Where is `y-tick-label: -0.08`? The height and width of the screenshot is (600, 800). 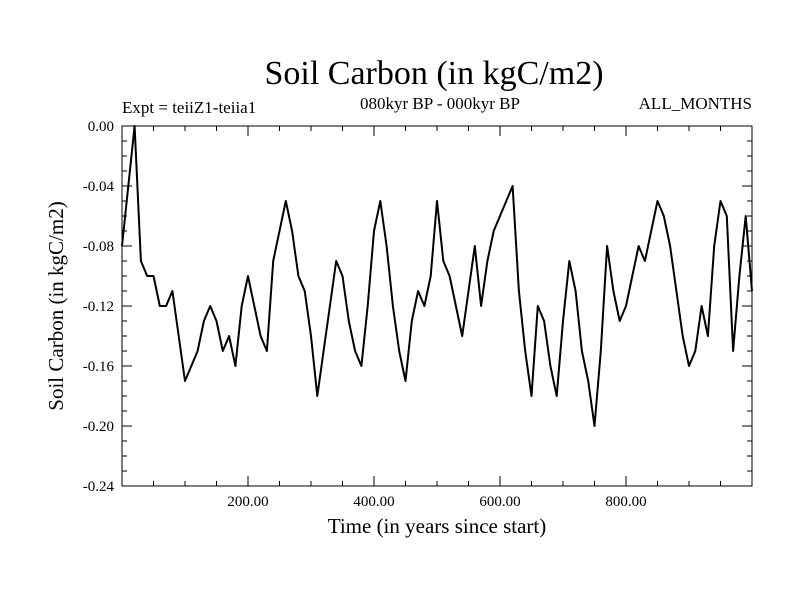
y-tick-label: -0.08 is located at coordinates (98, 247).